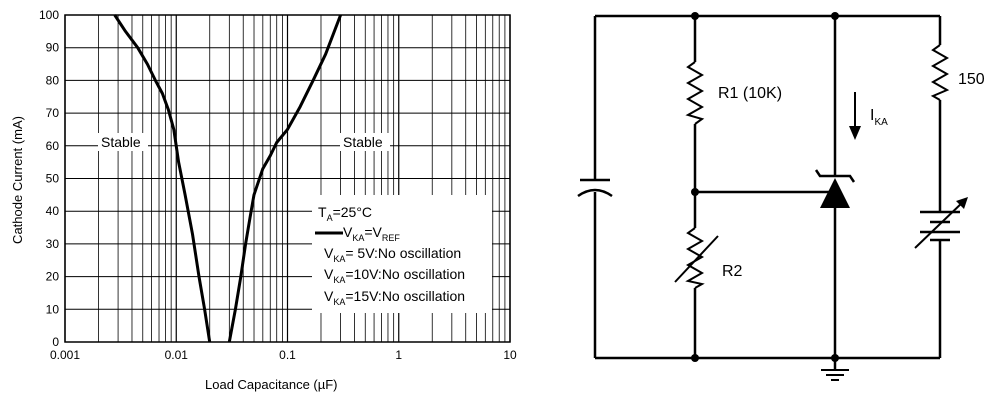 This screenshot has height=397, width=995. What do you see at coordinates (392, 254) in the screenshot?
I see `legend-row-5v: VKA= 5V:No oscillation` at bounding box center [392, 254].